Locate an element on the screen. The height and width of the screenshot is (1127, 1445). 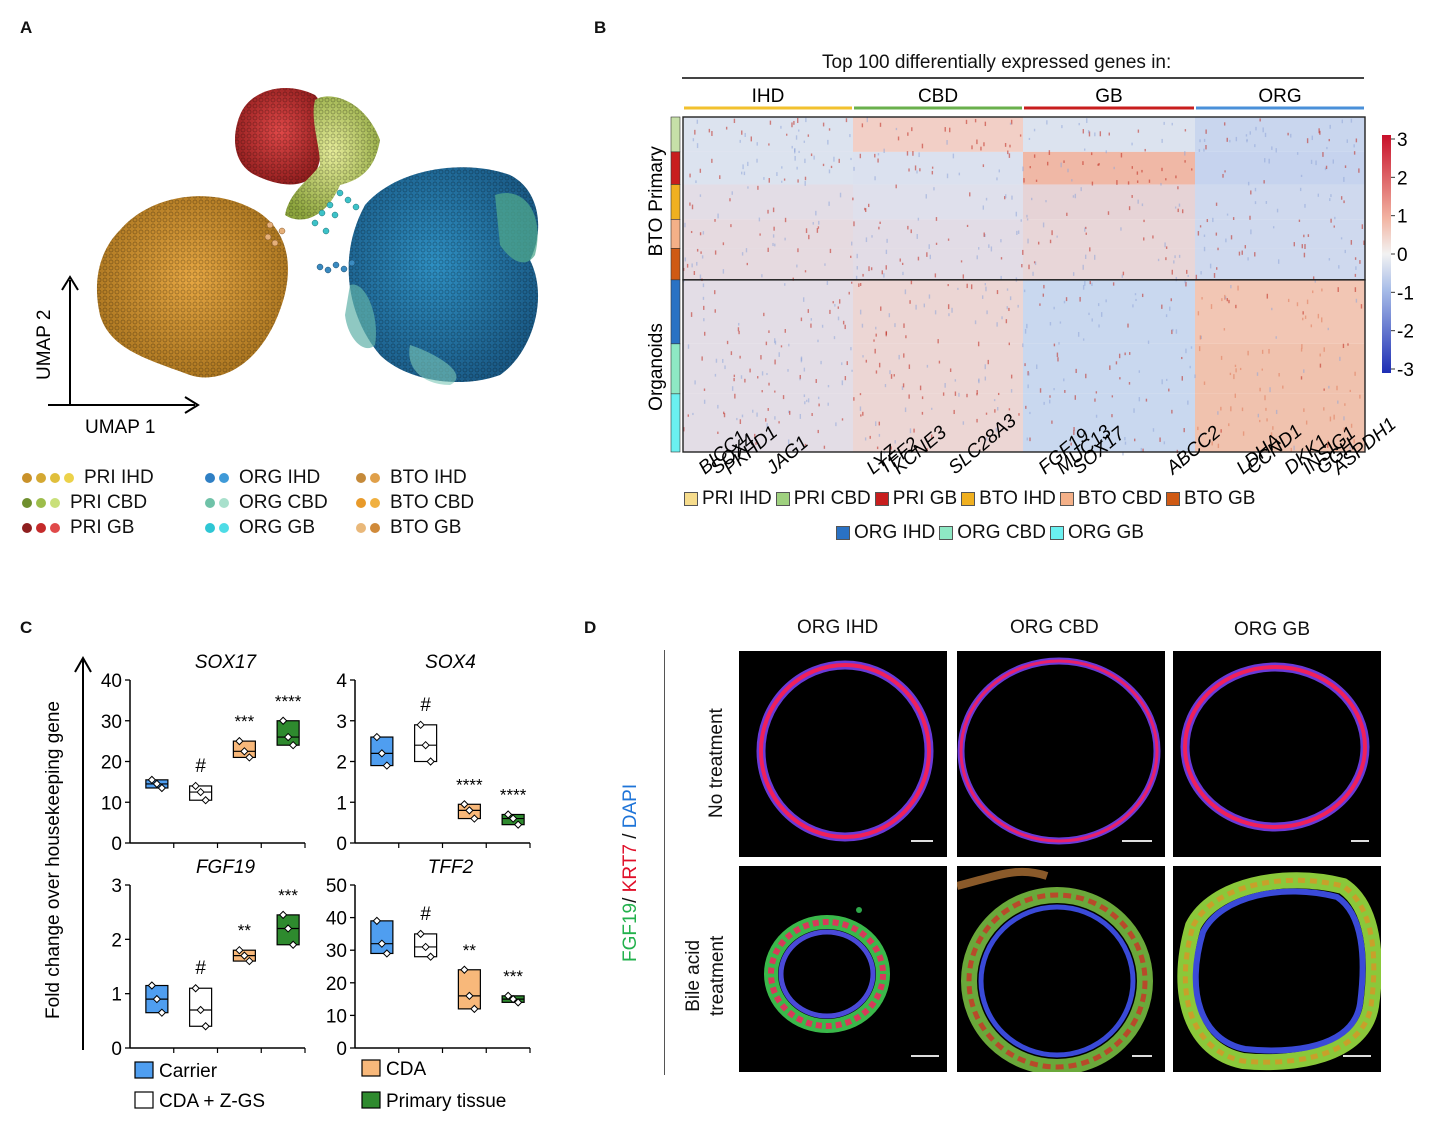
row-group-label: BTO is located at coordinates (656, 237).